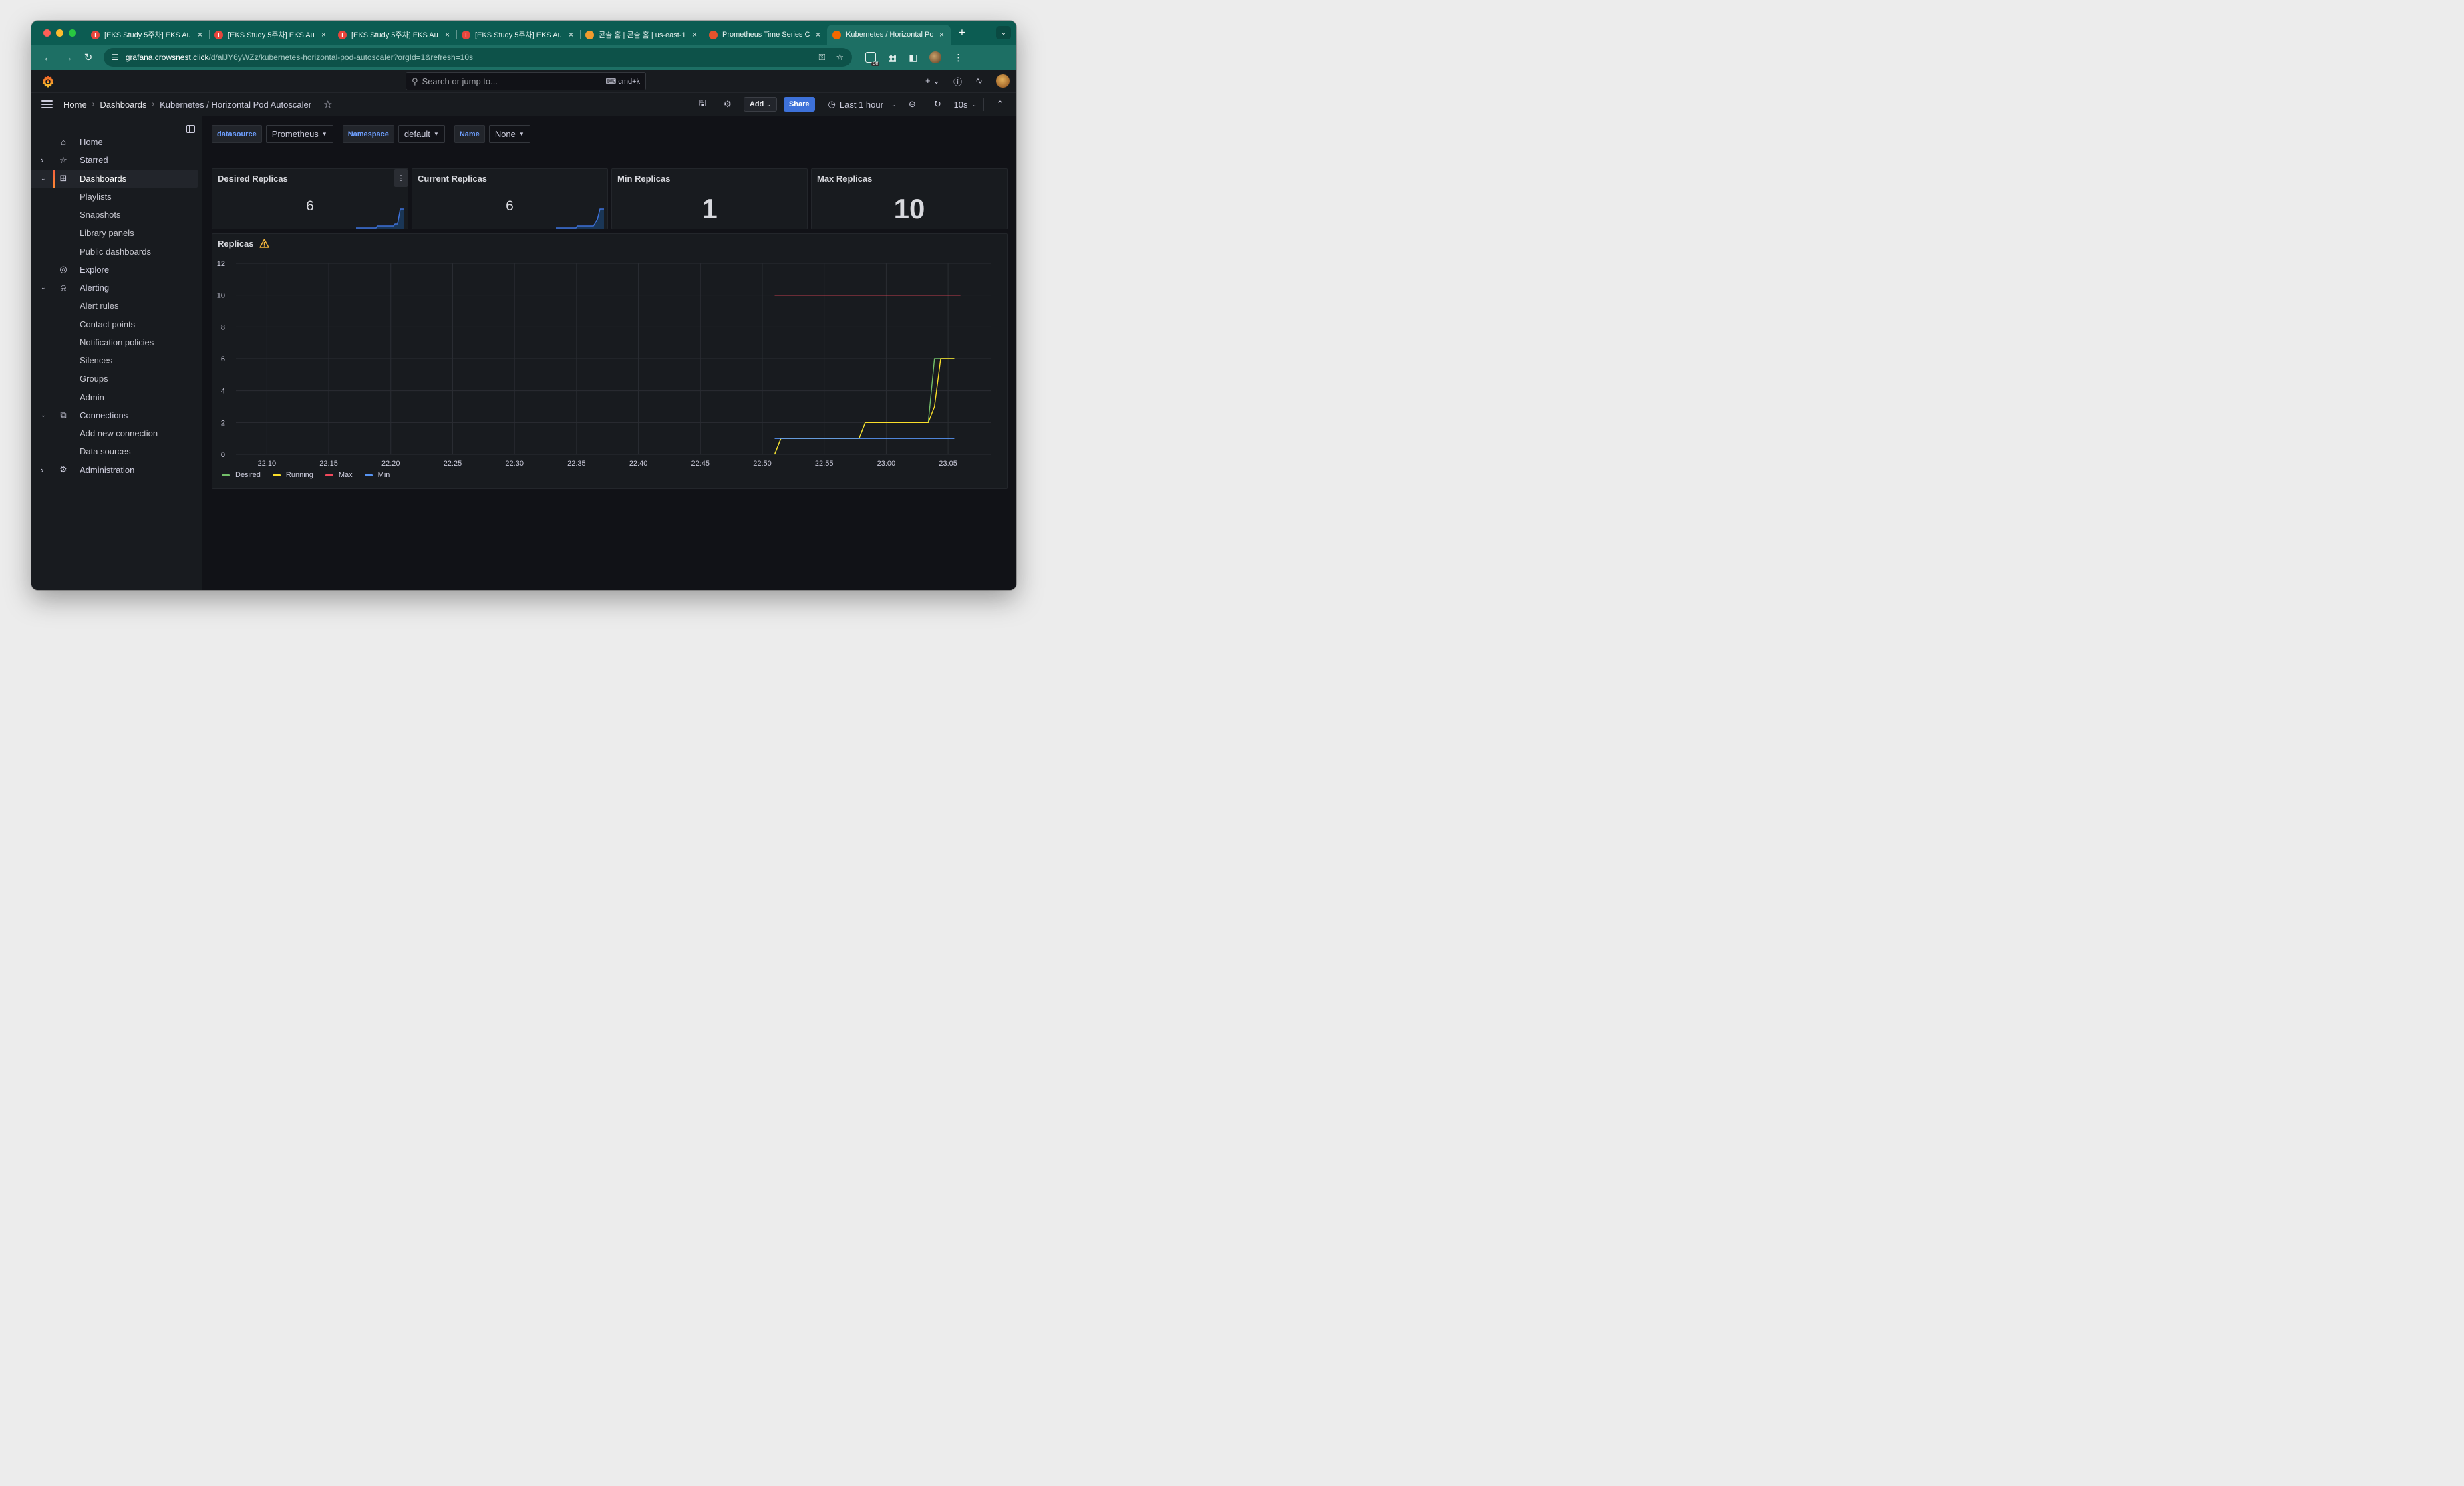 The width and height of the screenshot is (2464, 1486). Describe the element at coordinates (709, 198) in the screenshot. I see `stat-panel-min: Min Replicas 1` at that location.